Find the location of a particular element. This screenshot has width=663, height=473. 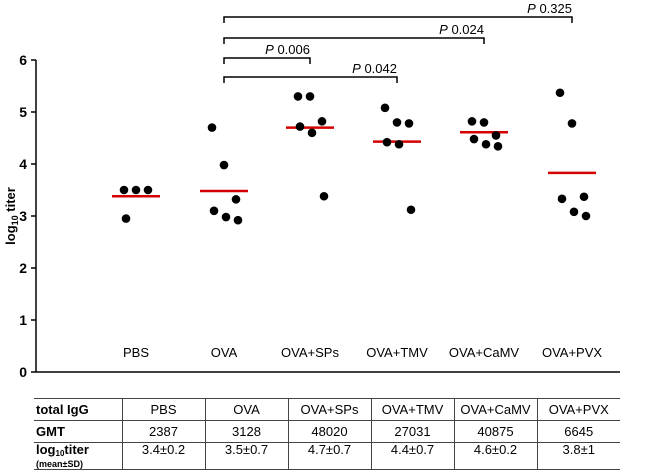

y-tick-label: 0 is located at coordinates (23, 372).